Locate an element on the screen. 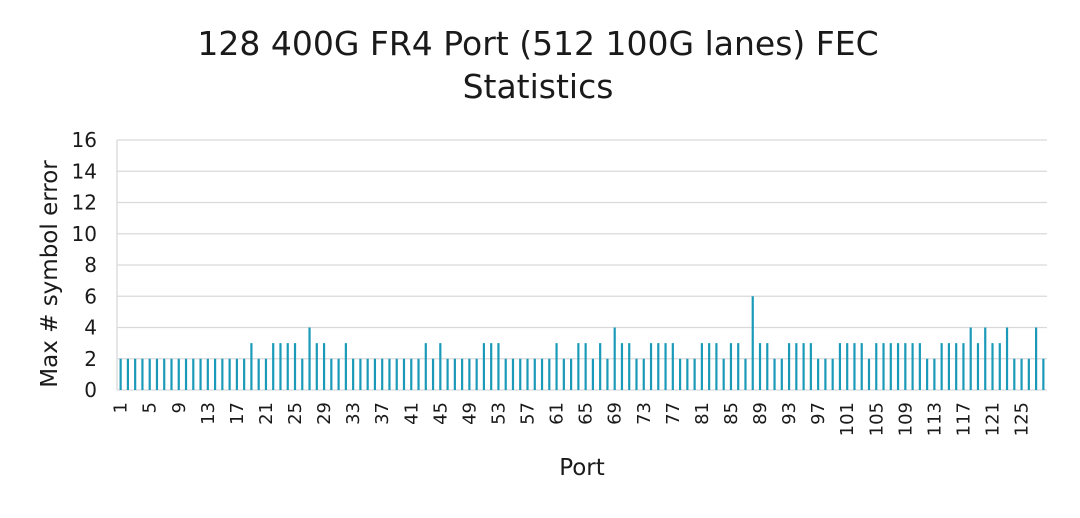 Image resolution: width=1080 pixels, height=518 pixels. x-tick-label: 97 is located at coordinates (818, 413).